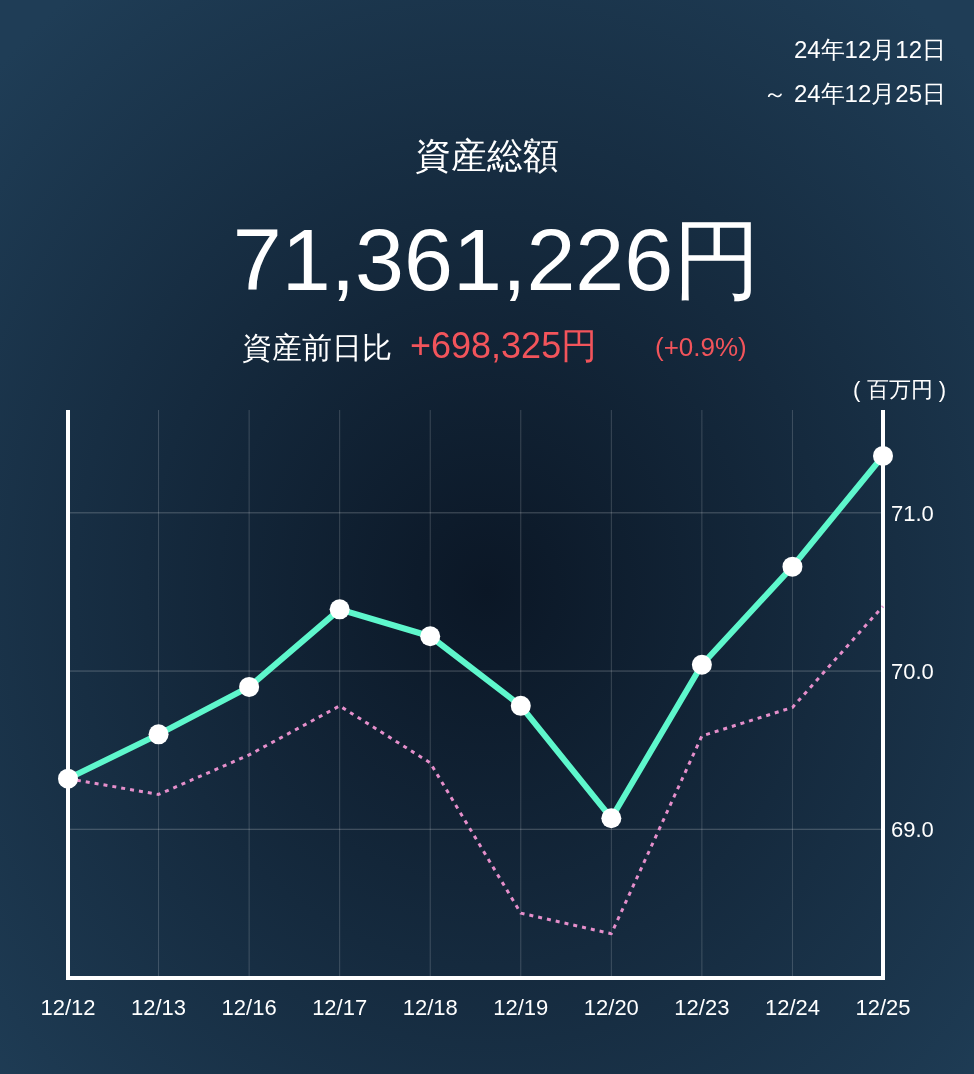  I want to click on x-tick-label: 12/23, so click(702, 1007).